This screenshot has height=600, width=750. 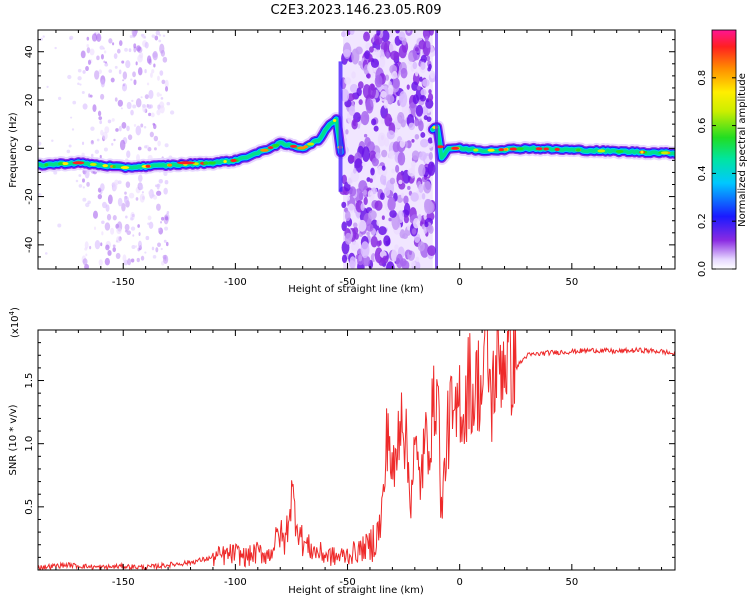 What do you see at coordinates (702, 269) in the screenshot?
I see `colorbar-tick-label: 0.0` at bounding box center [702, 269].